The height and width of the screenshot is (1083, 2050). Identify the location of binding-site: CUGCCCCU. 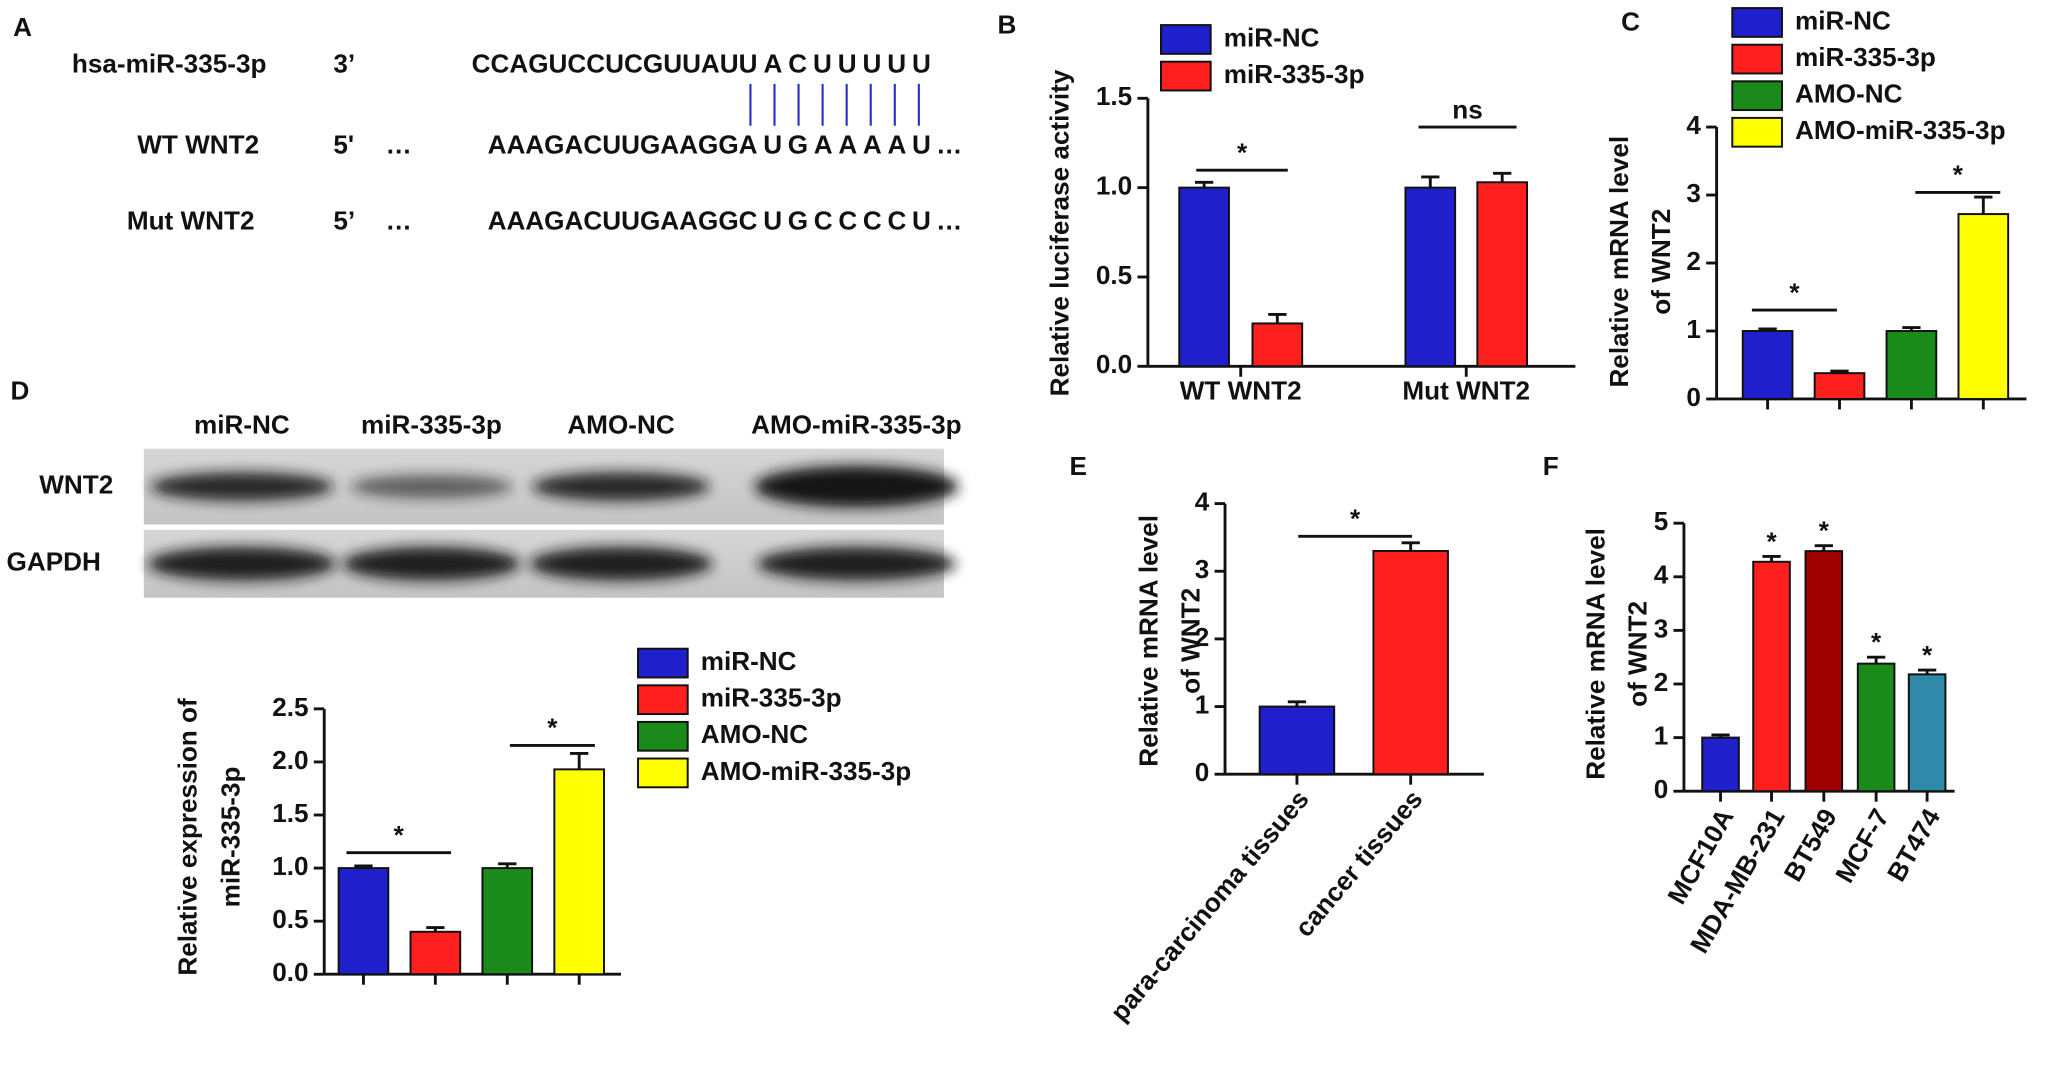
(835, 220).